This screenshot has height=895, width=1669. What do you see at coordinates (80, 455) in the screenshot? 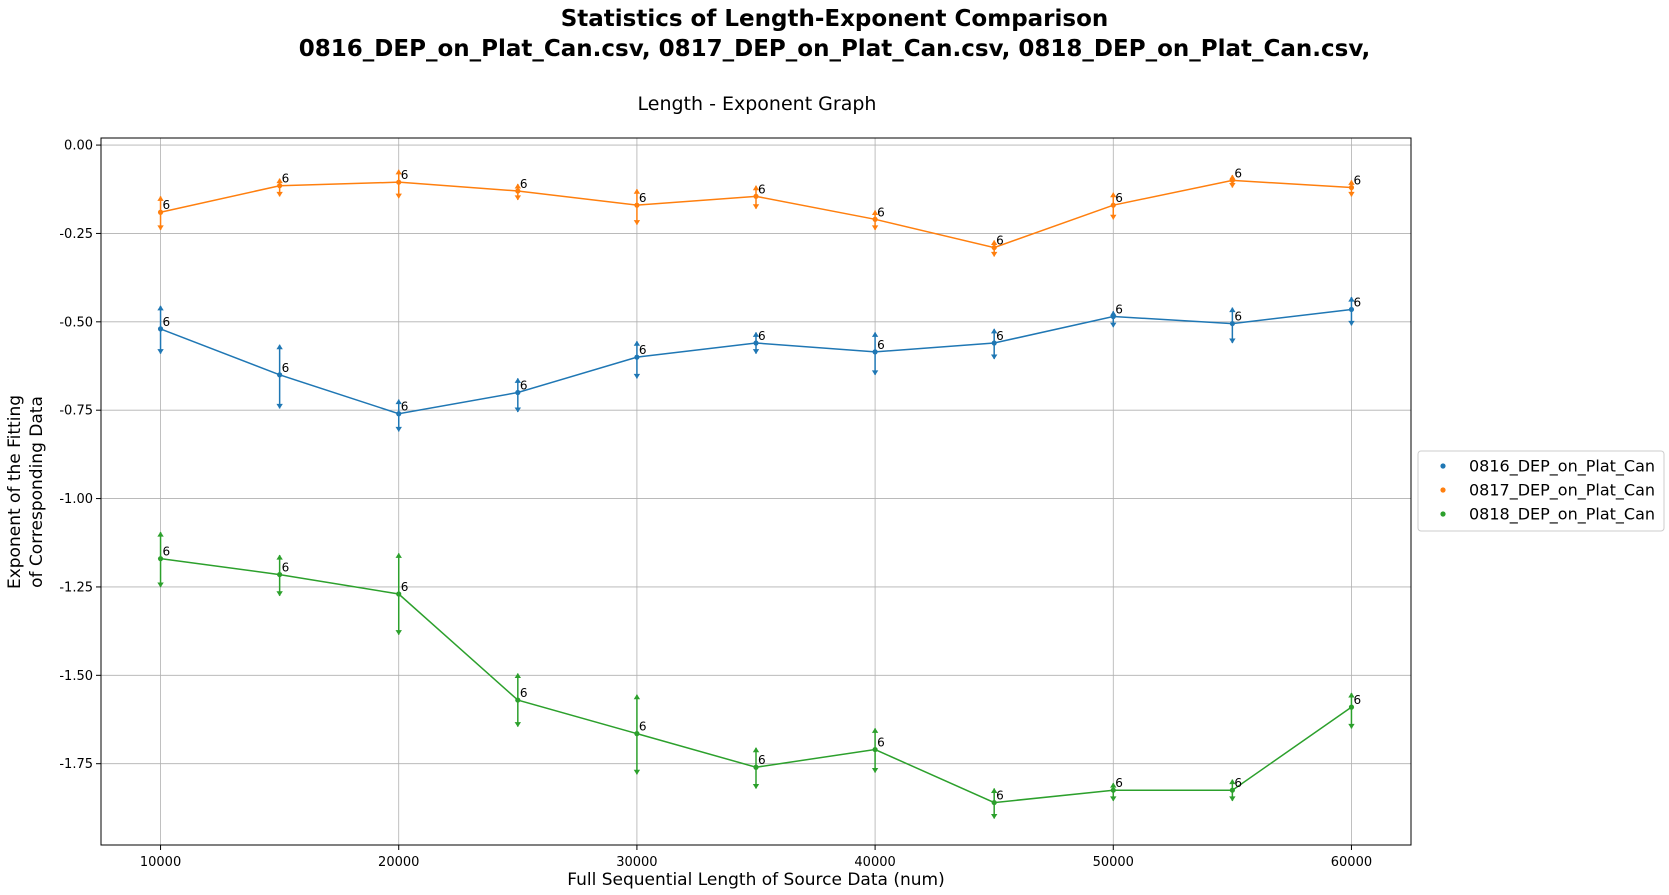
I see `y-axis: 0.00 -0.25 -0.50 -0.75 -1.00 -1.25 -1.50 -1.75` at bounding box center [80, 455].